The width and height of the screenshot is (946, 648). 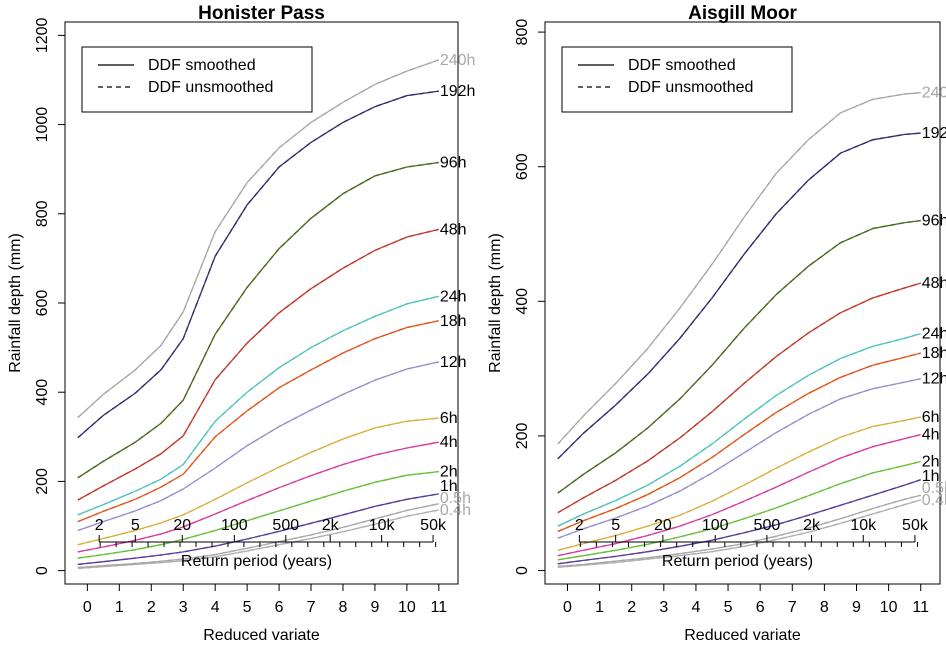 I want to click on series-smoothed-12h, so click(x=739, y=458).